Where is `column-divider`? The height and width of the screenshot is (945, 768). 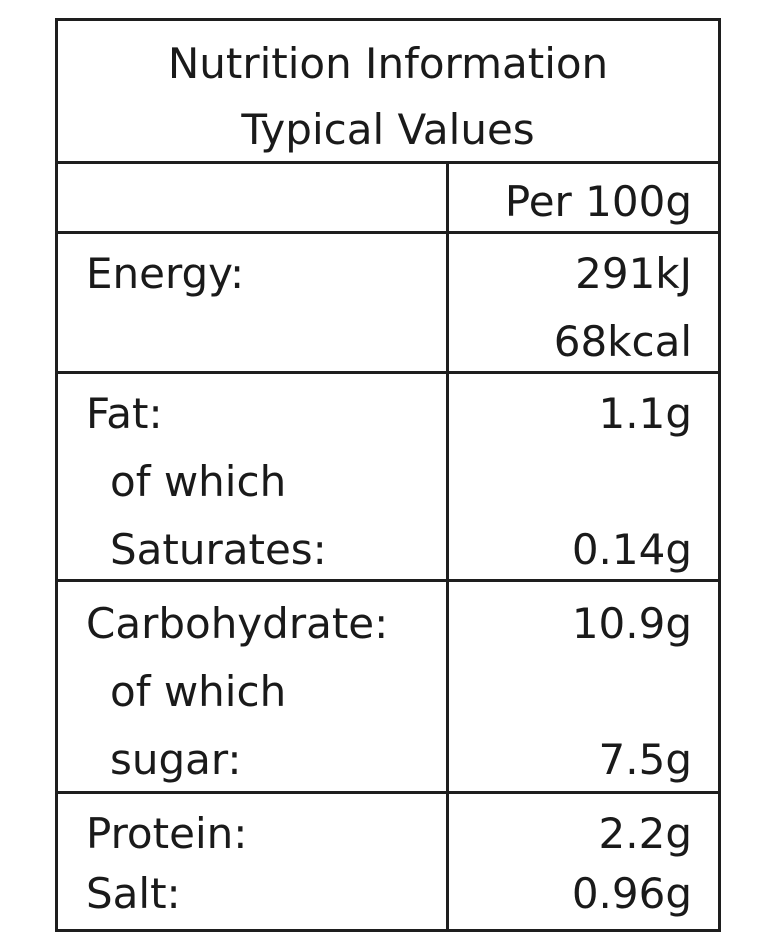
column-divider is located at coordinates (447, 545).